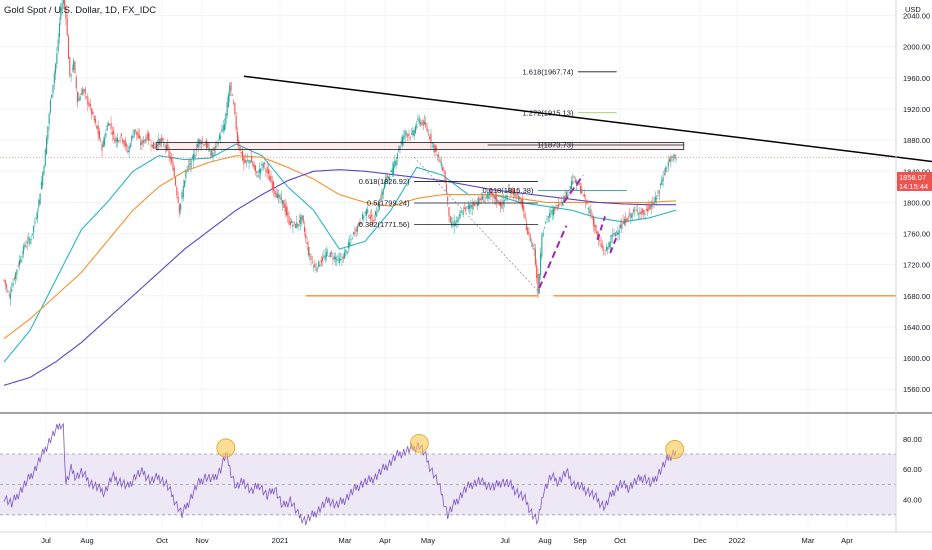  Describe the element at coordinates (508, 190) in the screenshot. I see `fib-level-label: 0.618(1815.38)` at that location.